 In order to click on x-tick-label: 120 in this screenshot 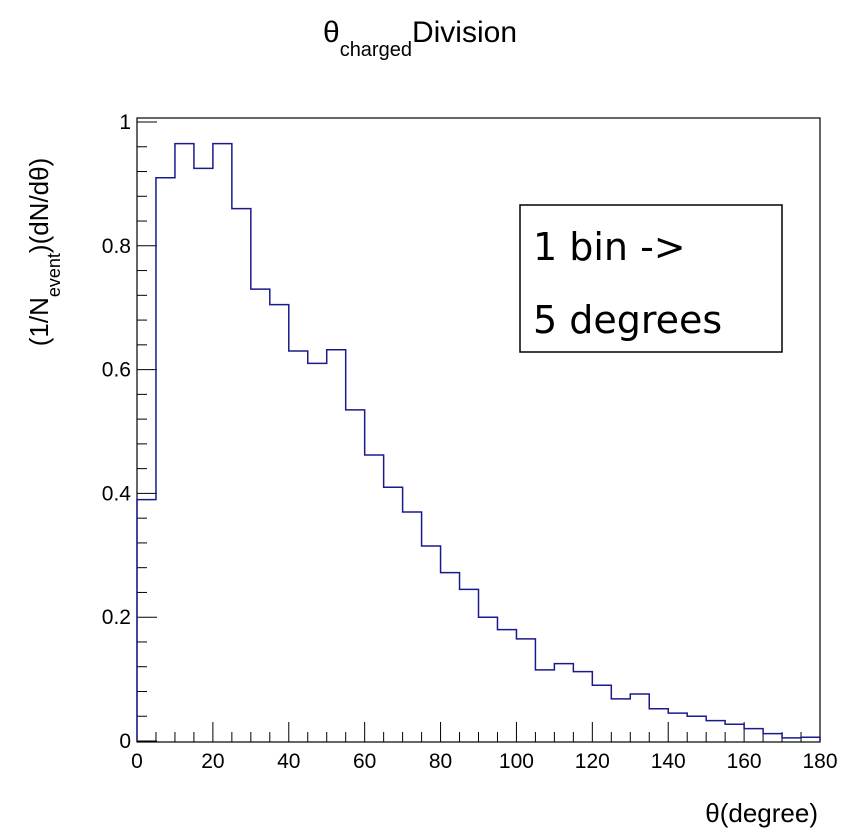, I will do `click(592, 761)`.